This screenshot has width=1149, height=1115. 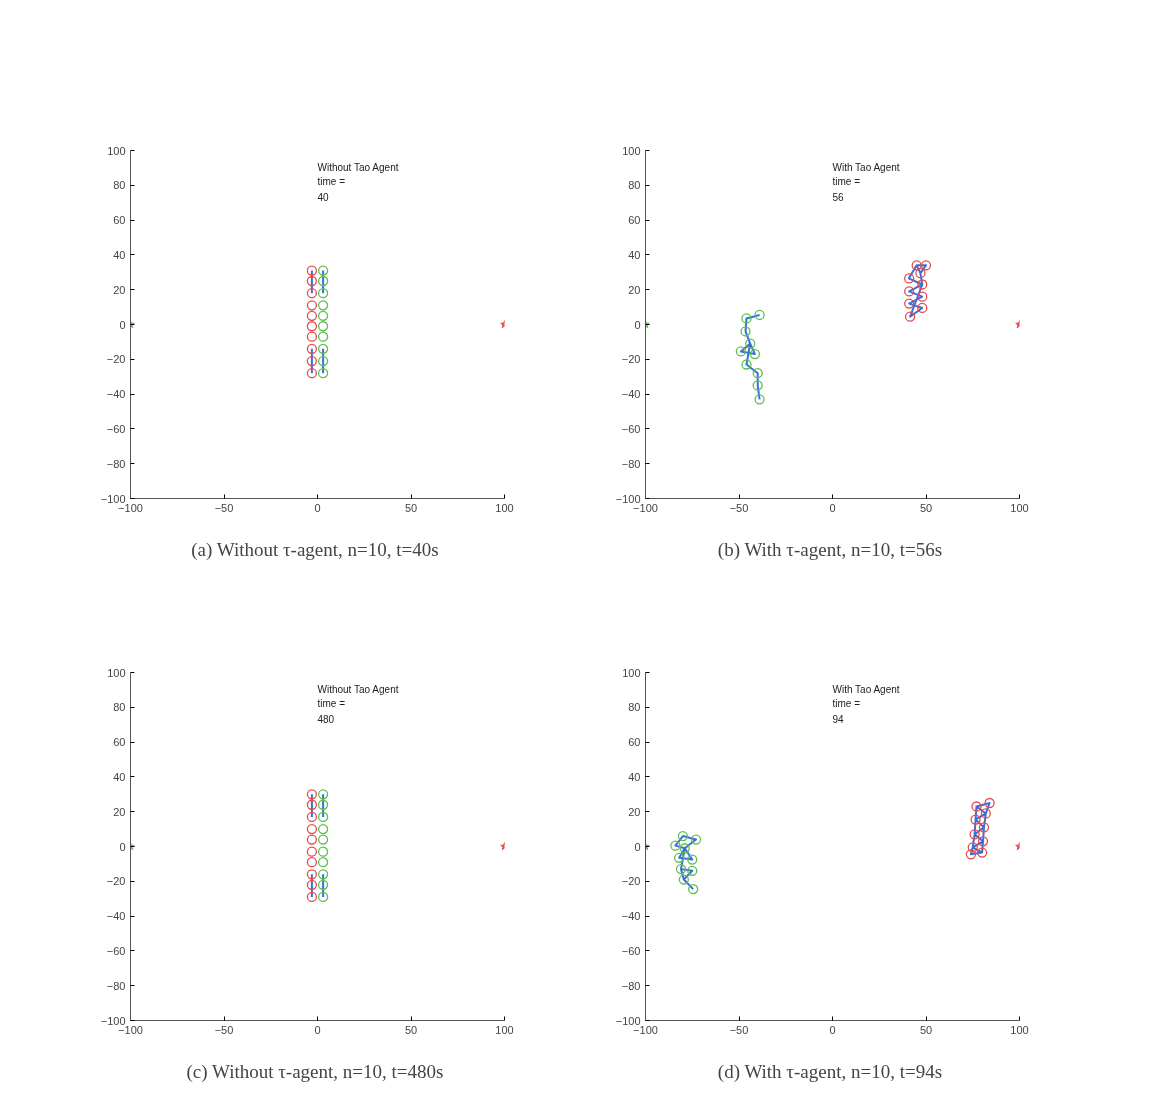 I want to click on annotation: 40, so click(x=323, y=197).